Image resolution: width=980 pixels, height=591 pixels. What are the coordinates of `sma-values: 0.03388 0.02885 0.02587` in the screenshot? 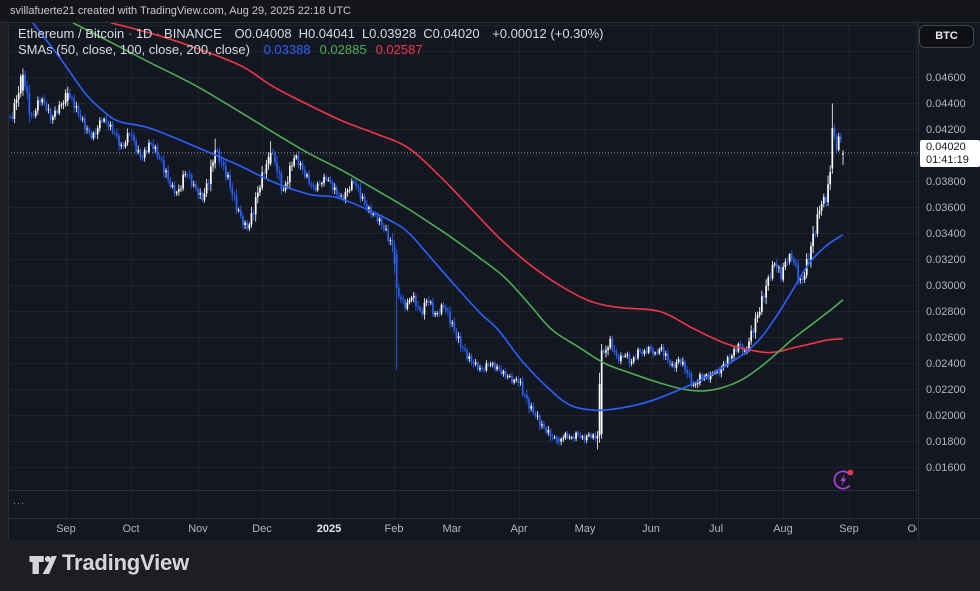 It's located at (338, 49).